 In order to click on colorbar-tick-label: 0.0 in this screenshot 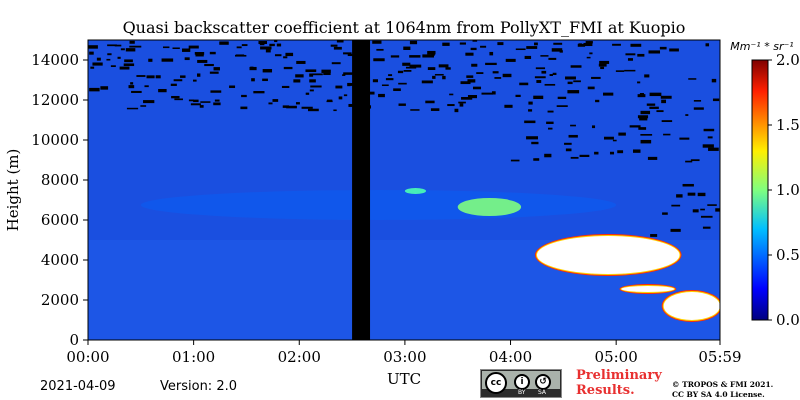, I will do `click(788, 320)`.